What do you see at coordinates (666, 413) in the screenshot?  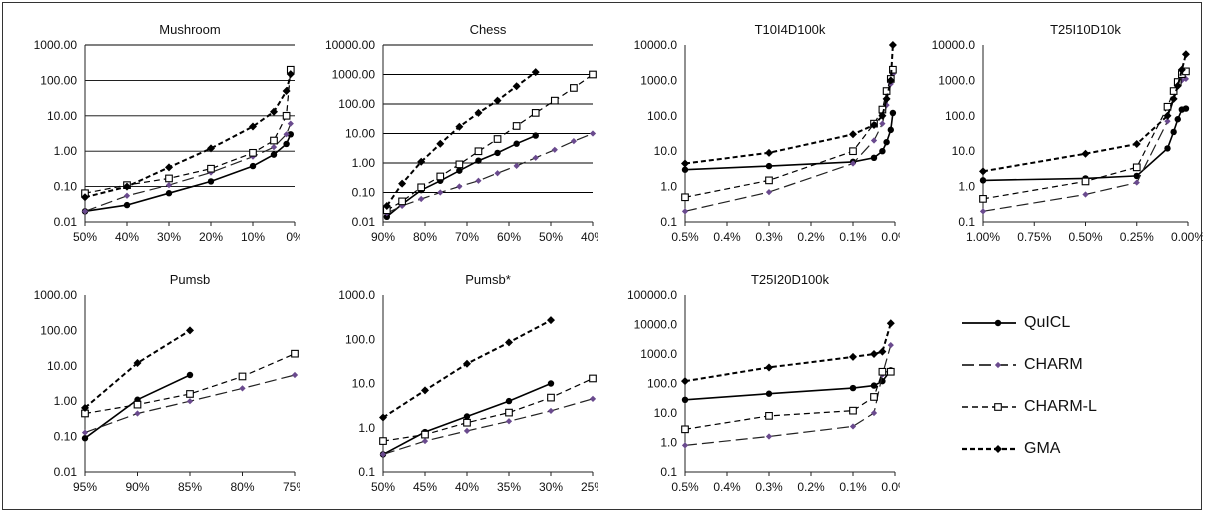 I see `y-tick-label: 10.0` at bounding box center [666, 413].